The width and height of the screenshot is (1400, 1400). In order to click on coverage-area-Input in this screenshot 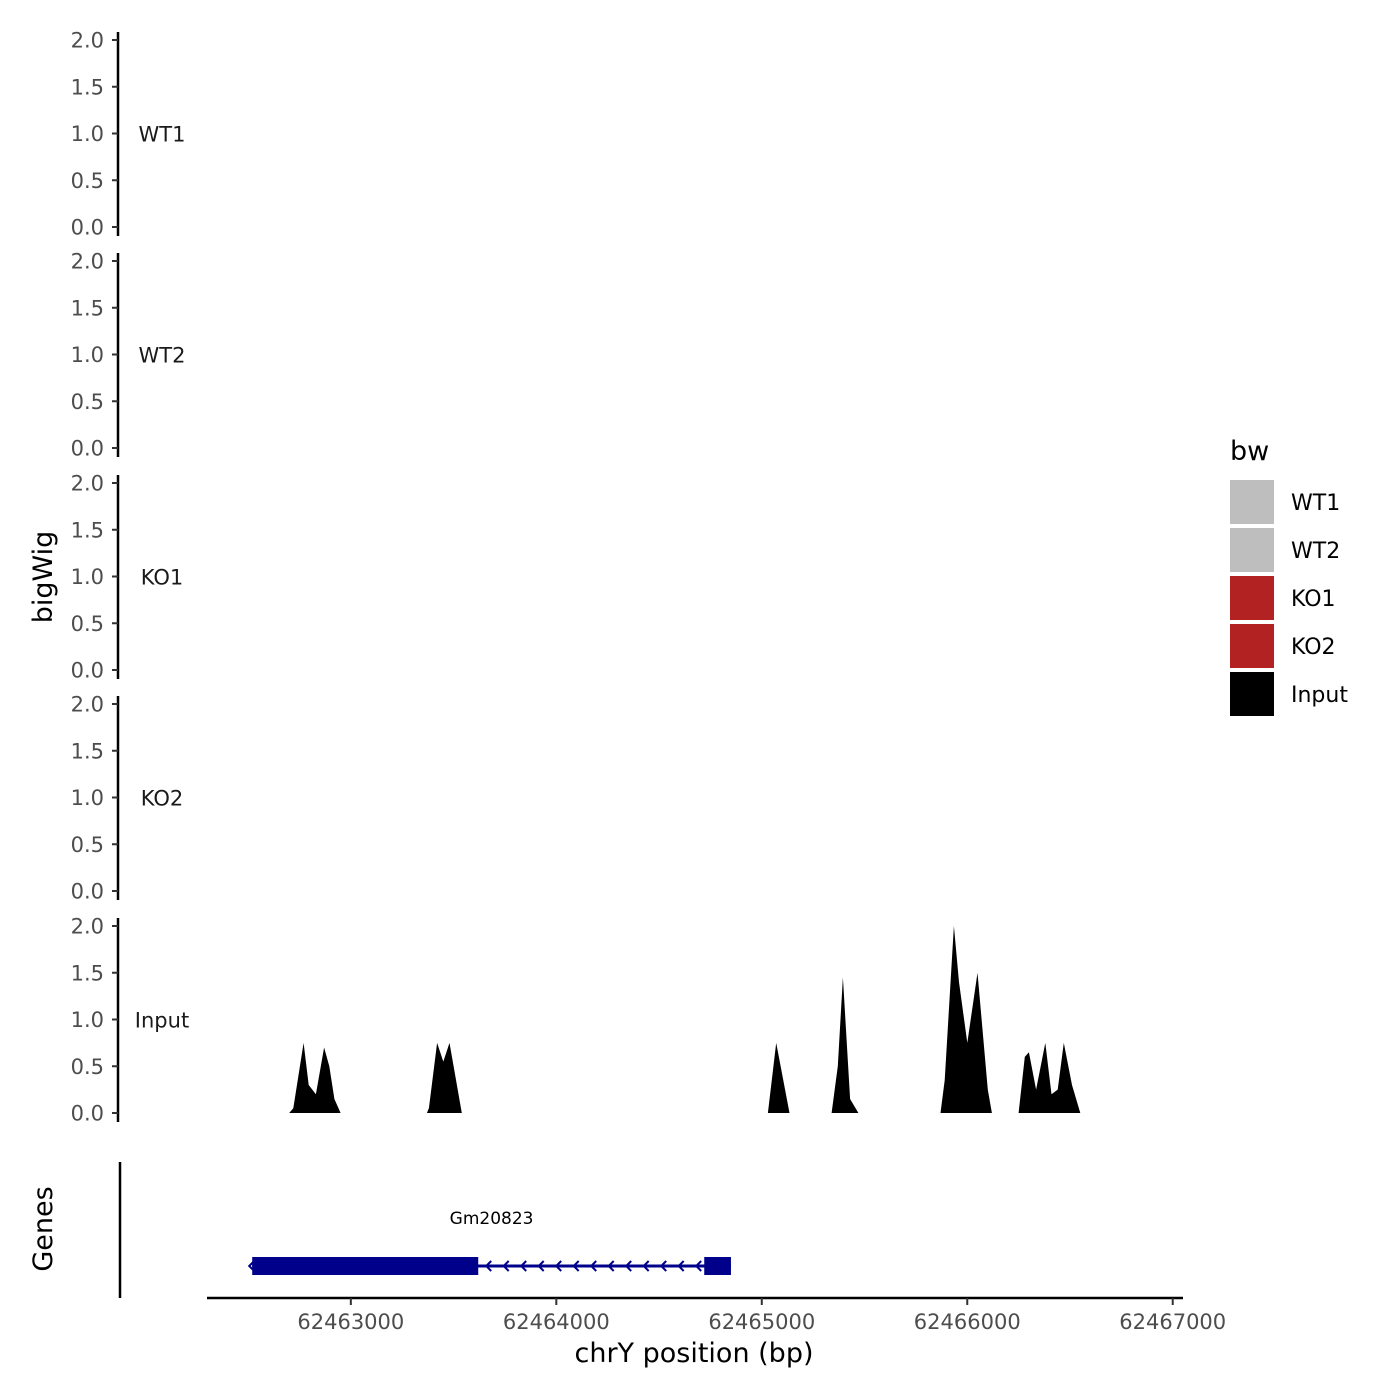, I will do `click(685, 1019)`.